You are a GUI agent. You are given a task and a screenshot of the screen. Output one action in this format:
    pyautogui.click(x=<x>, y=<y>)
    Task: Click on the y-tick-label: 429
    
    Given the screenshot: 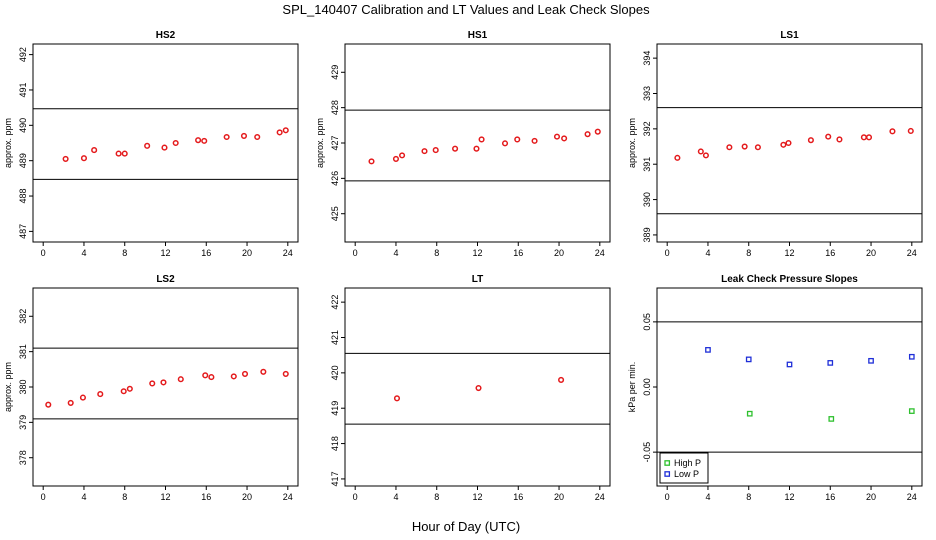 What is the action you would take?
    pyautogui.click(x=335, y=72)
    